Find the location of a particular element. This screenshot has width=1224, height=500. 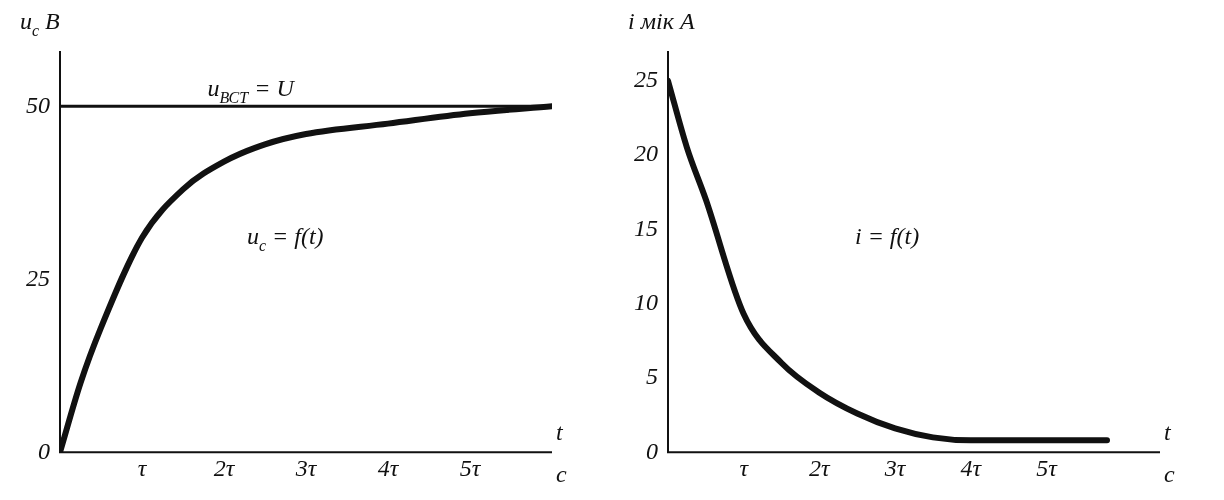

y-tick-label: 50 is located at coordinates (38, 104).